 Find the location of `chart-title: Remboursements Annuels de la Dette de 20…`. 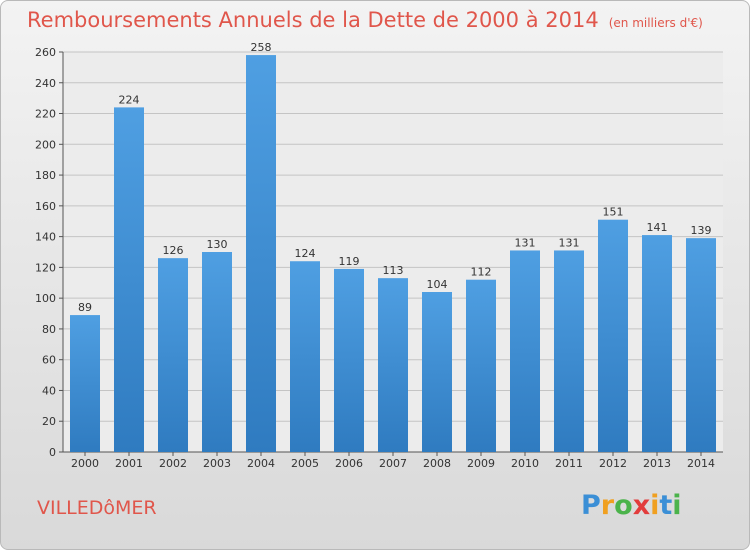

chart-title: Remboursements Annuels de la Dette de 20… is located at coordinates (365, 20).